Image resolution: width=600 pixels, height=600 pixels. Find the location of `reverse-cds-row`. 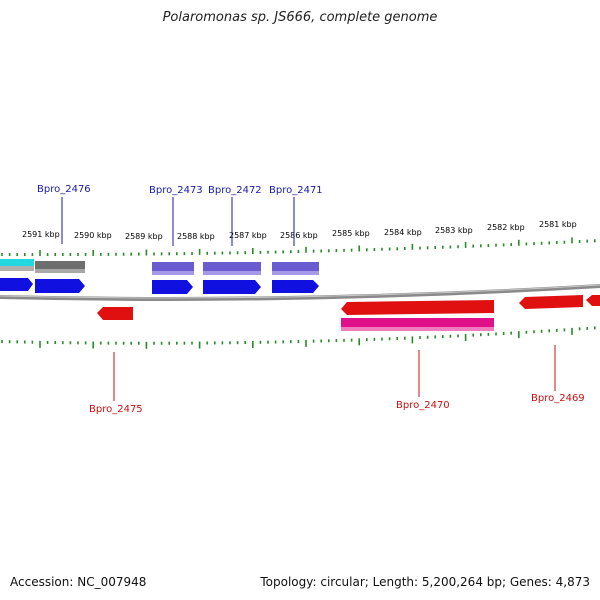

reverse-cds-row is located at coordinates (348, 307).